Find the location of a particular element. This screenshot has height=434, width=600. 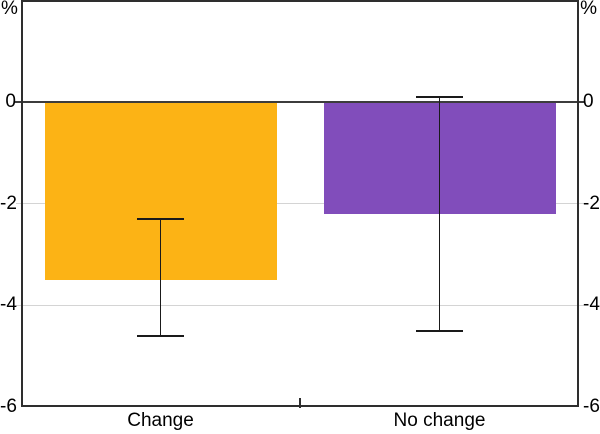

y-tick-label-right: -6 is located at coordinates (591, 406).